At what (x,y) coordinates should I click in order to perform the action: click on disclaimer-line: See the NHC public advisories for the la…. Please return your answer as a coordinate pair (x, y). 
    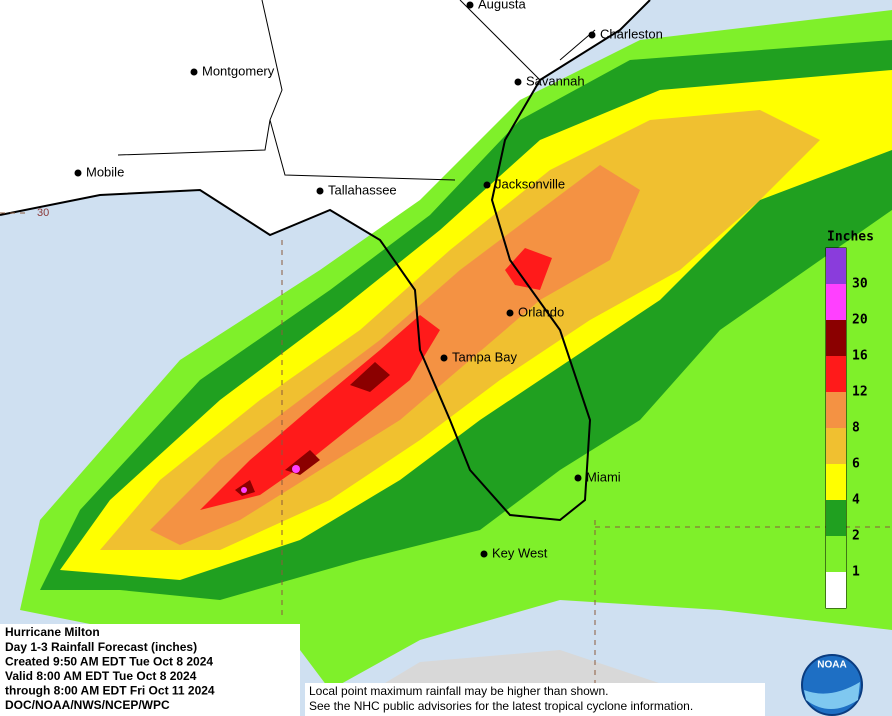
    Looking at the image, I should click on (501, 706).